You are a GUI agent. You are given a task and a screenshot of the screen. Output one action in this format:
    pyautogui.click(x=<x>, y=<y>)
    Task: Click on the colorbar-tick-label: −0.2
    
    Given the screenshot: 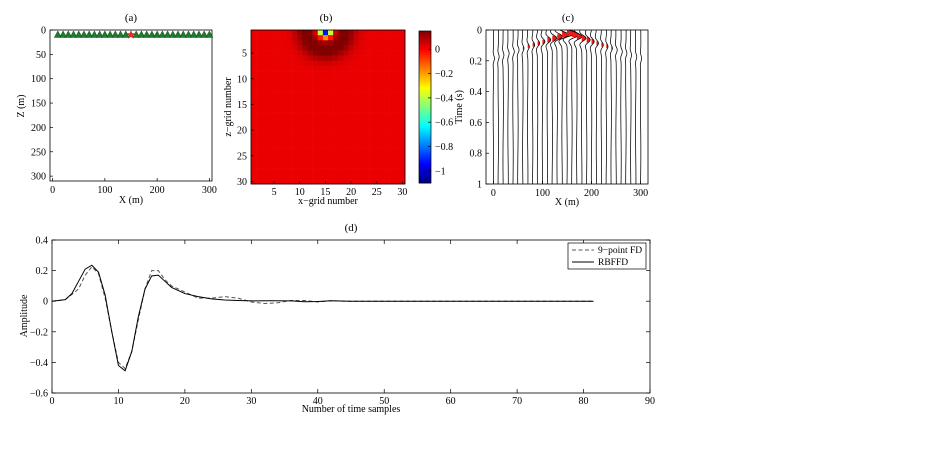 What is the action you would take?
    pyautogui.click(x=444, y=74)
    